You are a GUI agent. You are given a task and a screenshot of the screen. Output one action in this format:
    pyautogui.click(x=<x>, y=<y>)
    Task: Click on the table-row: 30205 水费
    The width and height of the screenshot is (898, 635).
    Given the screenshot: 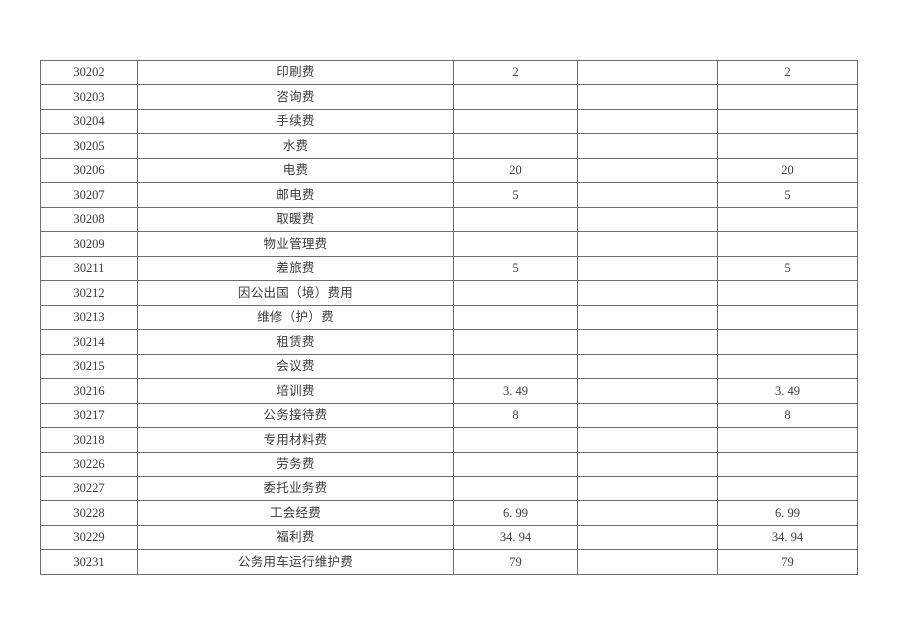 What is the action you would take?
    pyautogui.click(x=449, y=146)
    